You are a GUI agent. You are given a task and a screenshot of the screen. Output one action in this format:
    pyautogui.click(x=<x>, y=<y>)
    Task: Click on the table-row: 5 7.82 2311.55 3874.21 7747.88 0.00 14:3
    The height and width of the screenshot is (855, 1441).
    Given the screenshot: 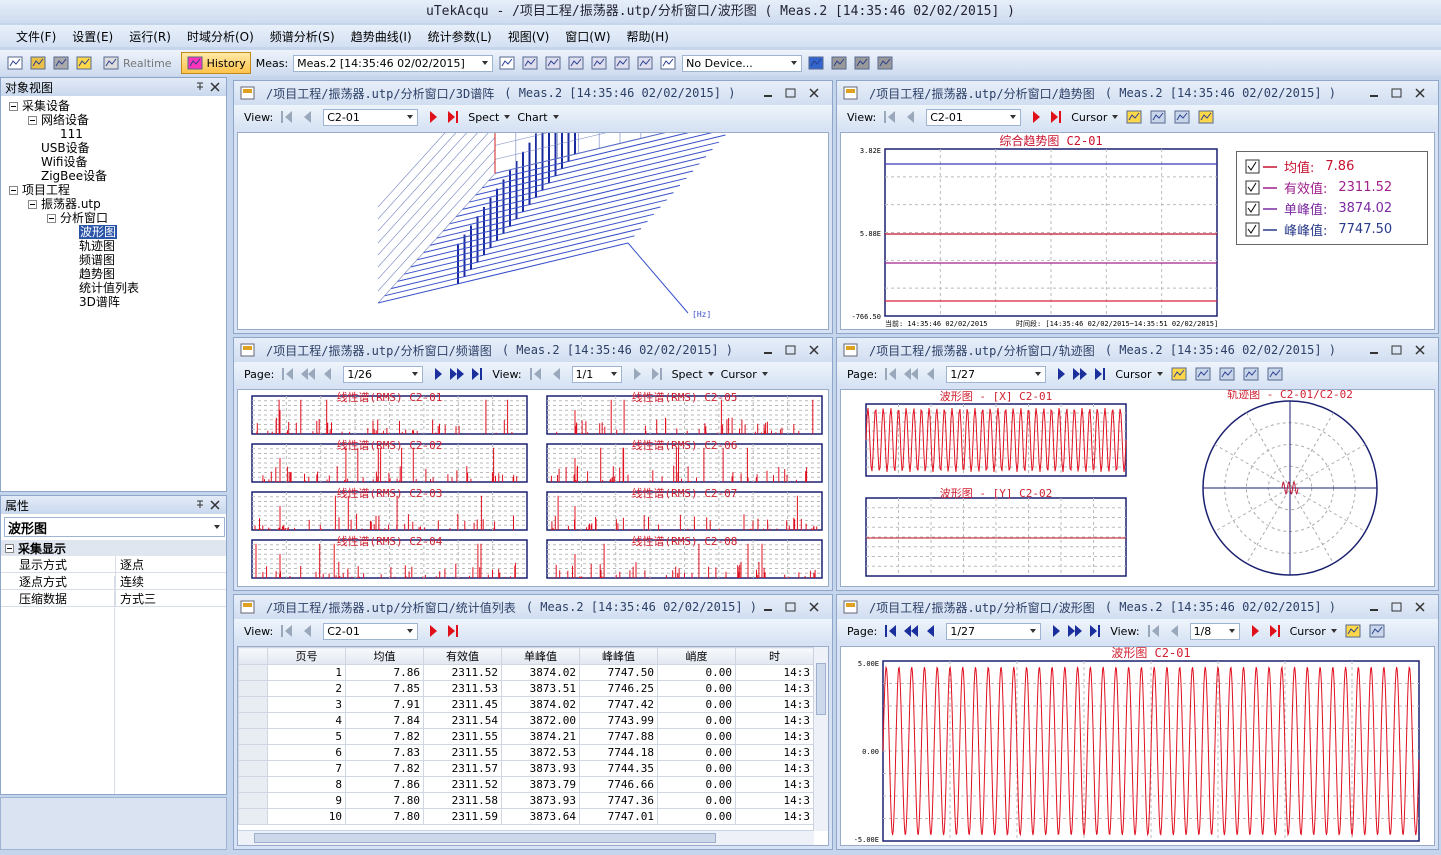 What is the action you would take?
    pyautogui.click(x=526, y=736)
    